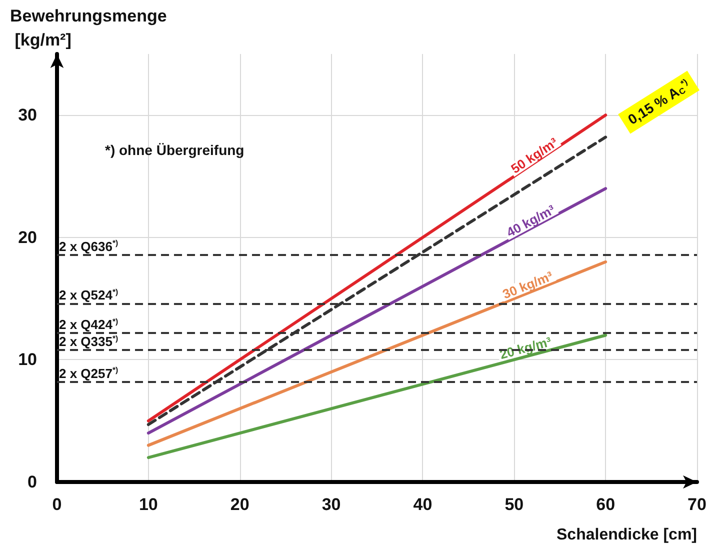 This screenshot has width=719, height=555. Describe the element at coordinates (422, 504) in the screenshot. I see `x-tick-label: 40` at that location.